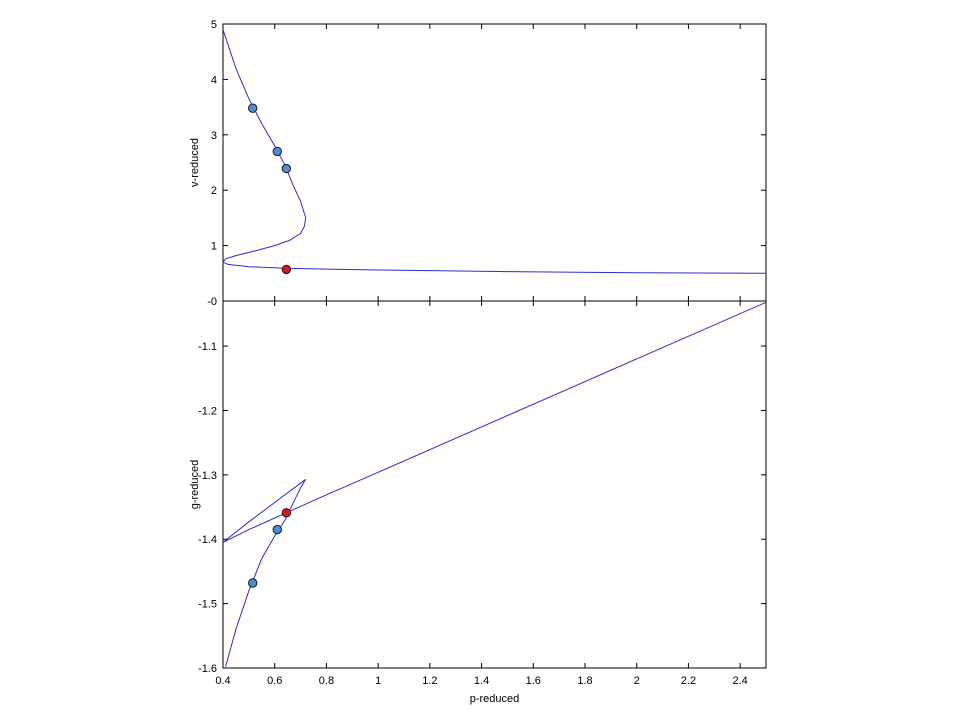 The image size is (960, 720). What do you see at coordinates (214, 80) in the screenshot?
I see `y-tick-label: 4` at bounding box center [214, 80].